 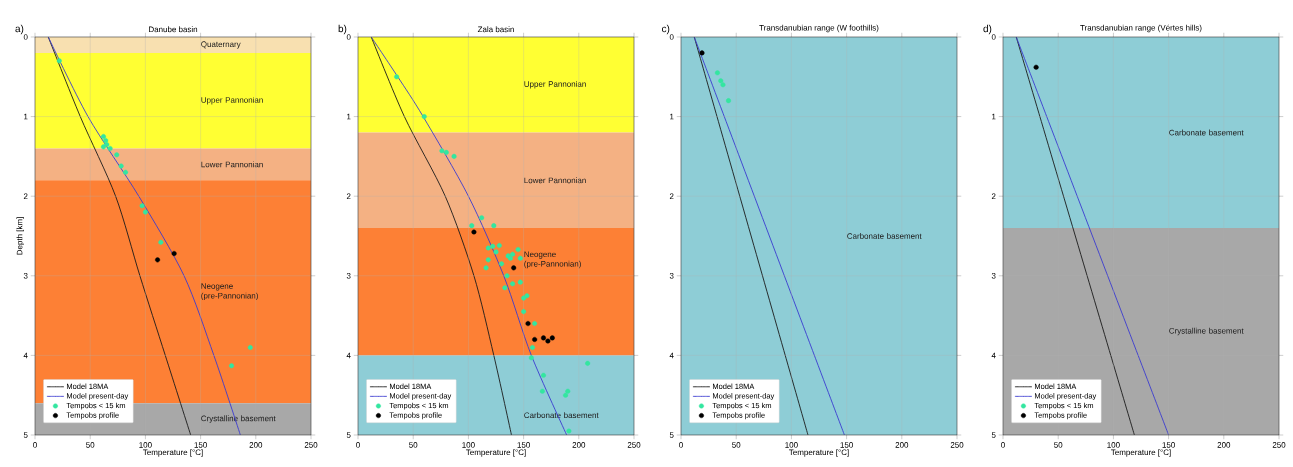 What do you see at coordinates (342, 29) in the screenshot?
I see `text: b)` at bounding box center [342, 29].